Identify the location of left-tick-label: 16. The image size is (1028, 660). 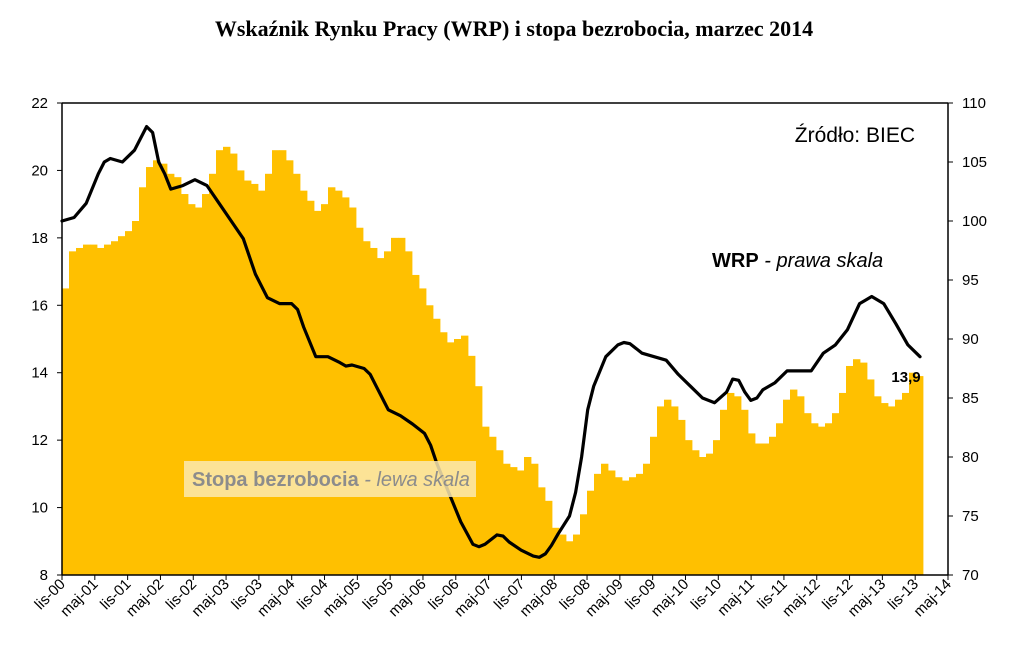
(39, 305).